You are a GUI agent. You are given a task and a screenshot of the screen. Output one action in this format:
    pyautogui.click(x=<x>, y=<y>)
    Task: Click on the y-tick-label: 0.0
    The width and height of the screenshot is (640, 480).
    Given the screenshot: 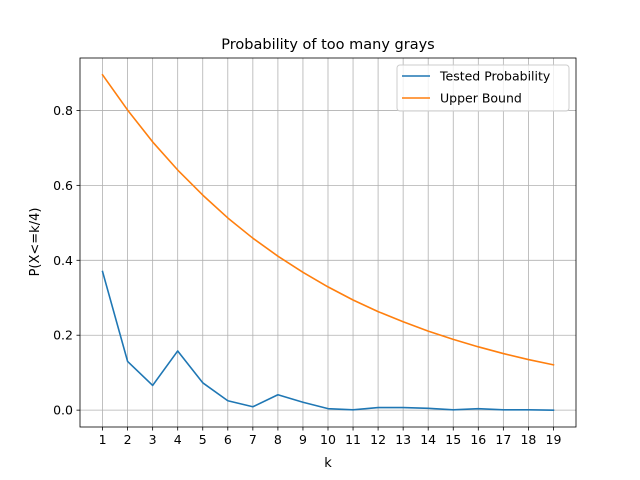 What is the action you would take?
    pyautogui.click(x=63, y=410)
    